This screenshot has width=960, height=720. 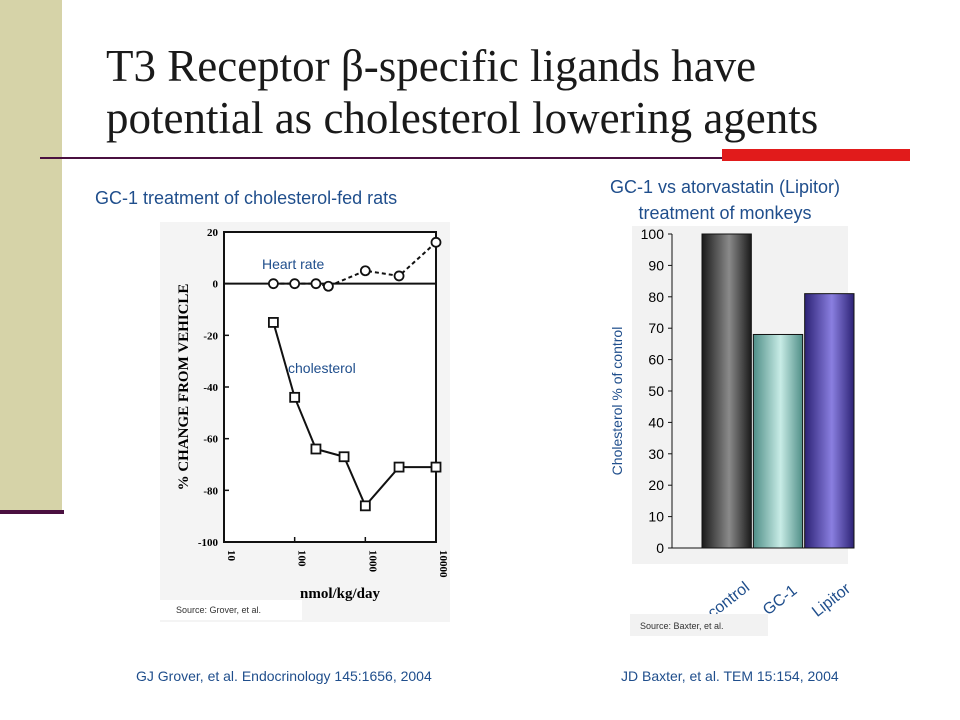 What do you see at coordinates (210, 491) in the screenshot?
I see `y-tick-label: -80` at bounding box center [210, 491].